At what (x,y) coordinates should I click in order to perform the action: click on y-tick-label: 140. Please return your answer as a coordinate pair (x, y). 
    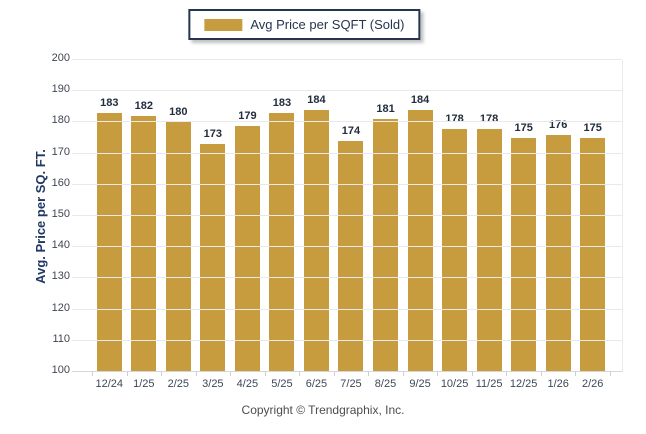
    Looking at the image, I should click on (60, 245).